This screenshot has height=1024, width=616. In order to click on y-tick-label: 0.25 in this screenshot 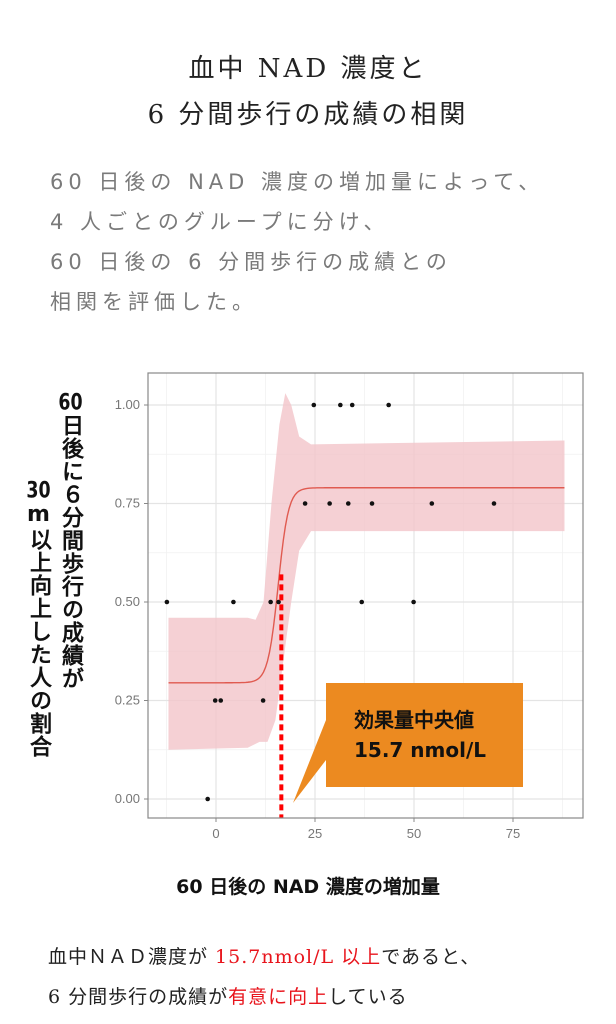, I will do `click(127, 700)`.